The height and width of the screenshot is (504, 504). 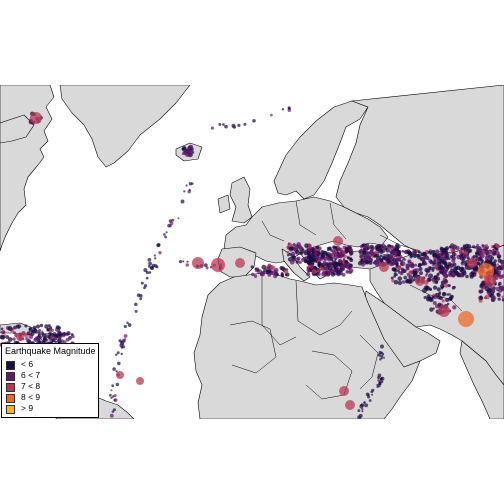 I want to click on legend-label: 8 < 9, so click(x=31, y=397).